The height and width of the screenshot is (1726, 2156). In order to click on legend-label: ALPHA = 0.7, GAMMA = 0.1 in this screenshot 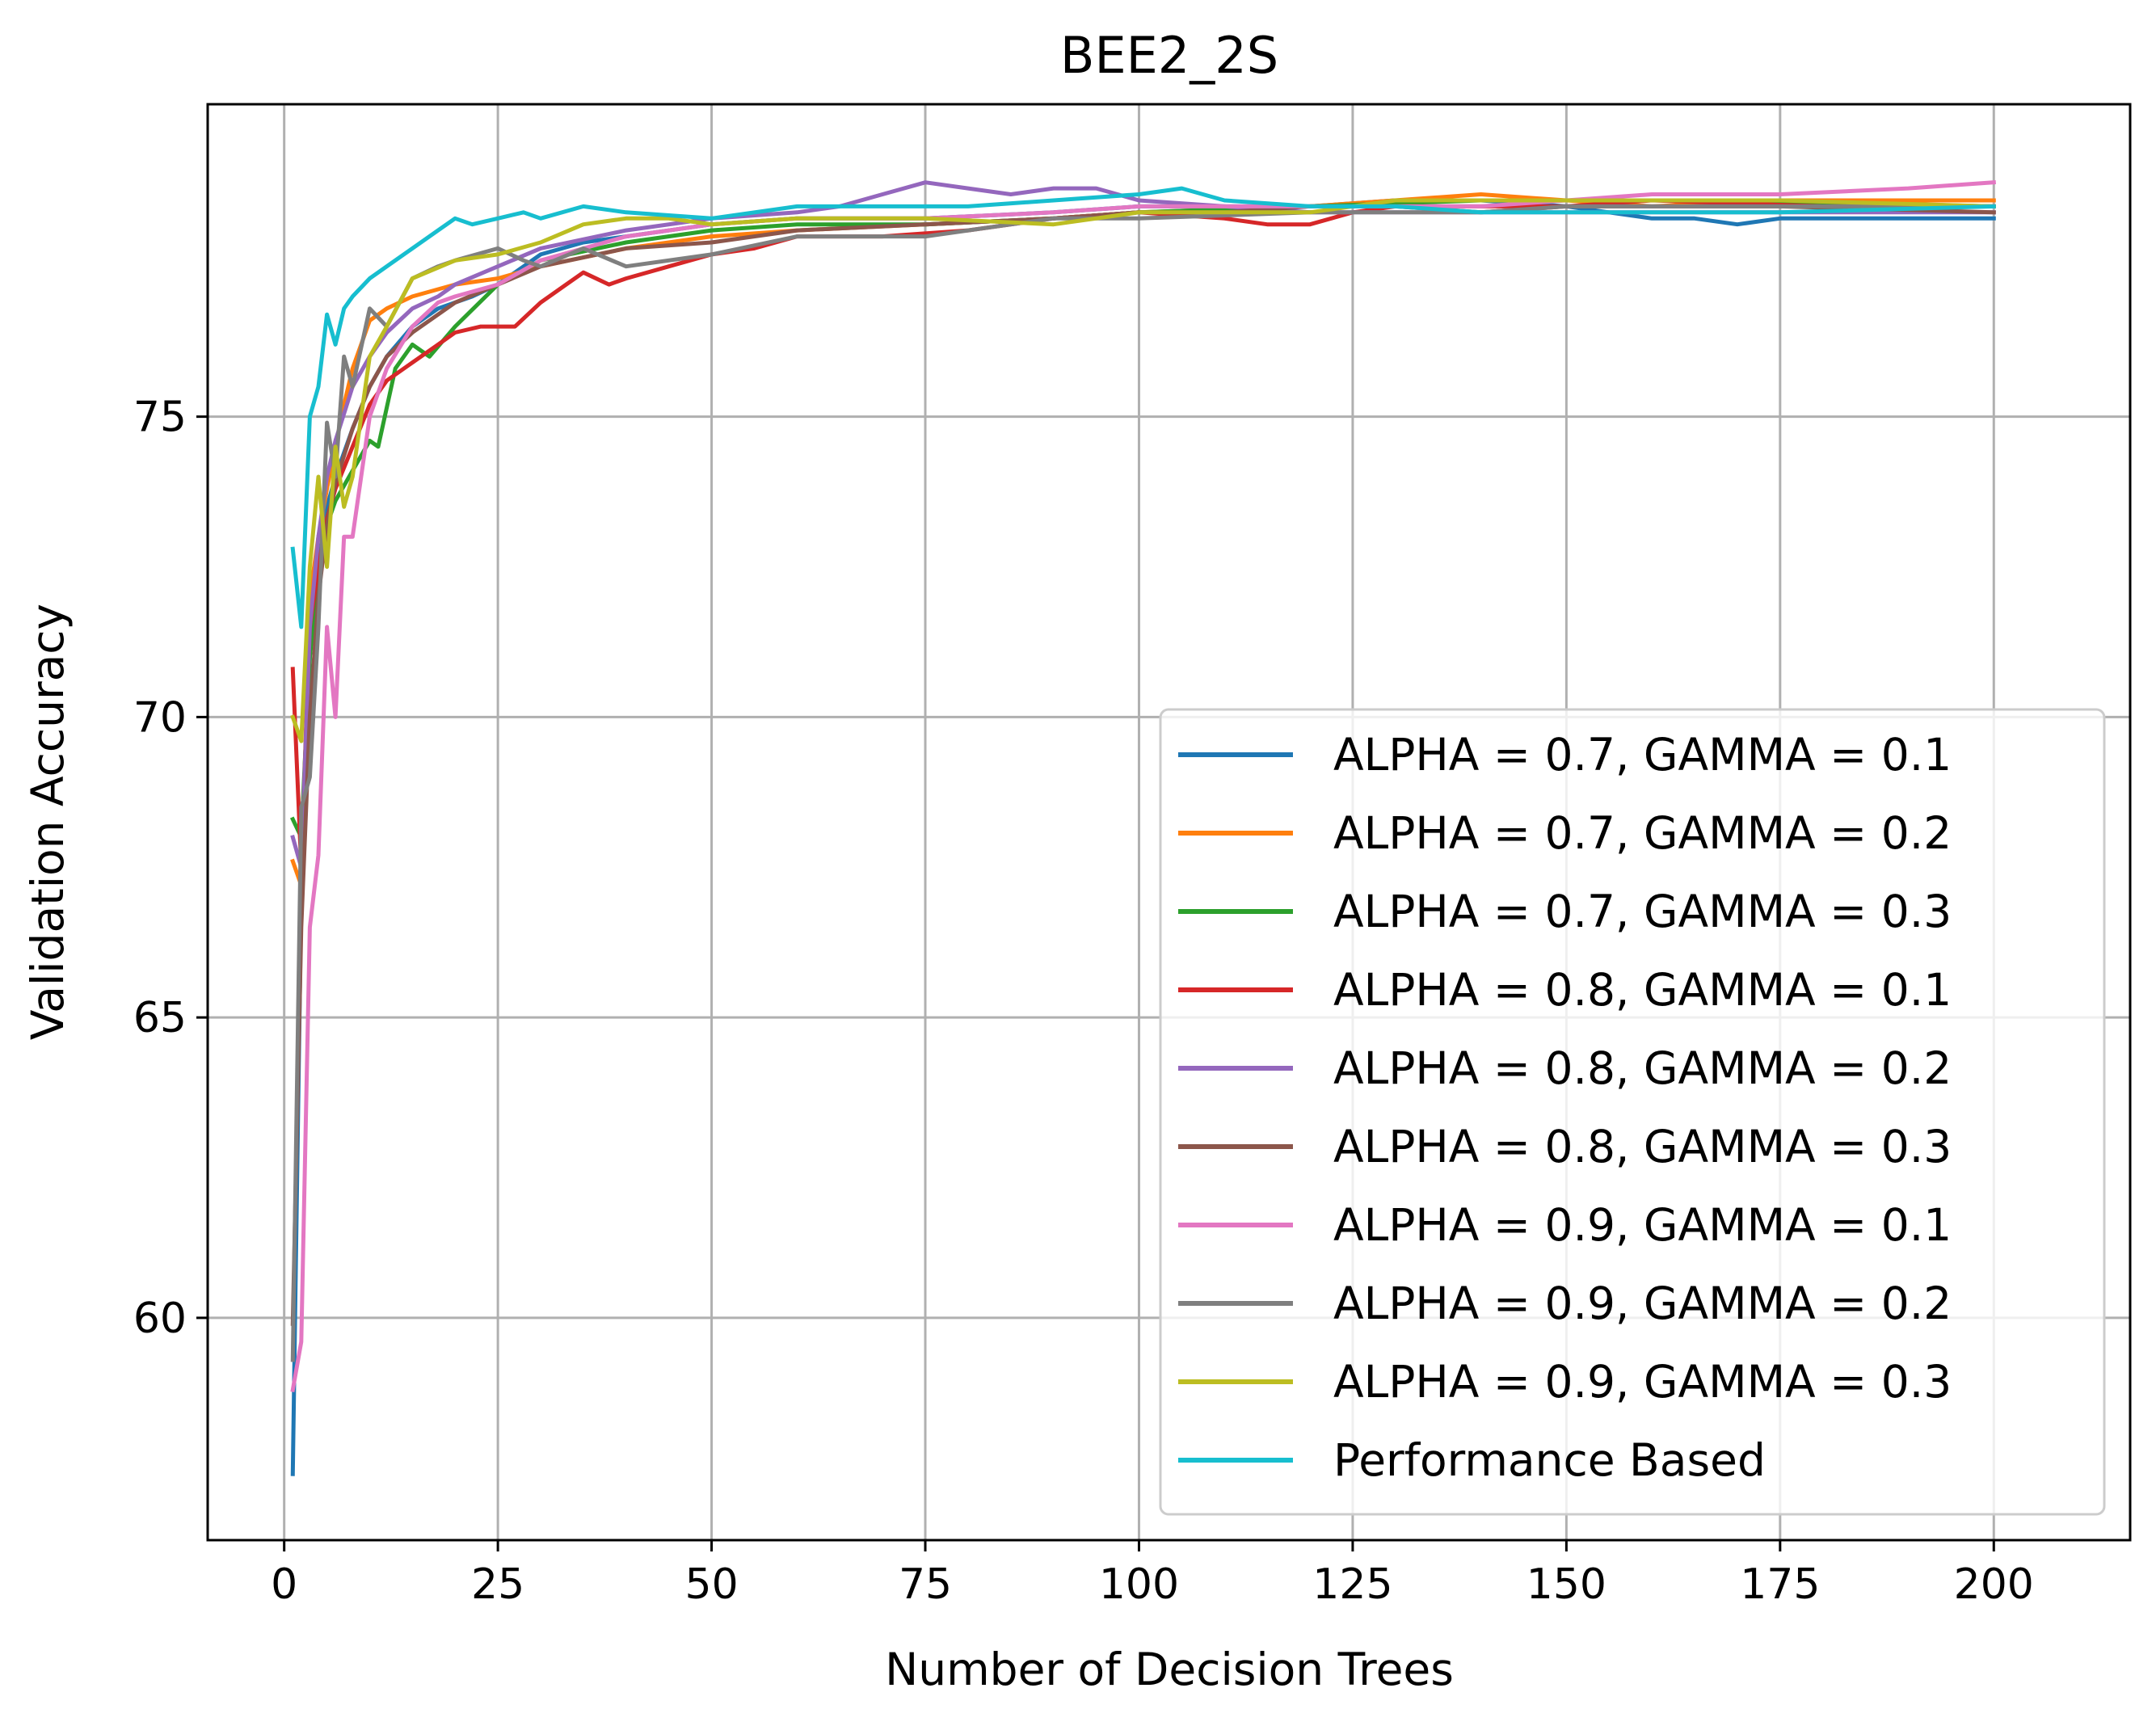, I will do `click(1642, 755)`.